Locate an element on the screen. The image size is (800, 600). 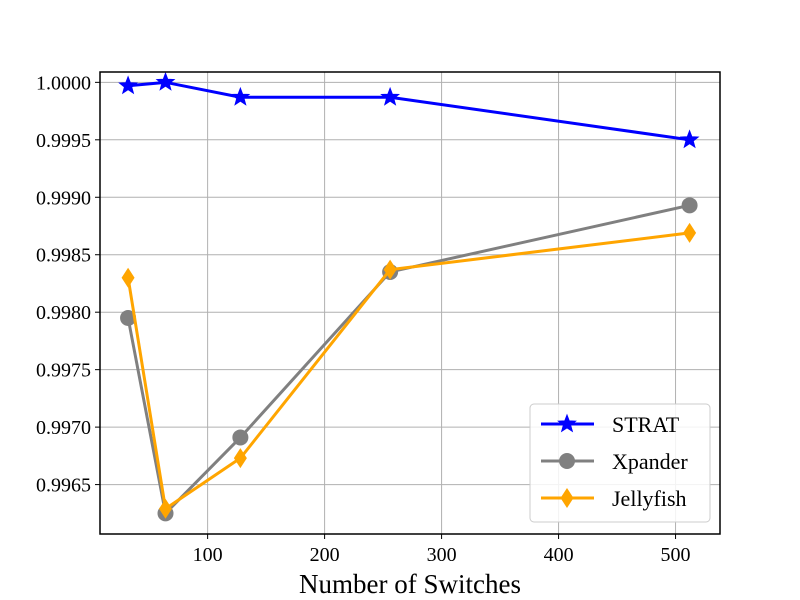
legend-label-jellyfish: Jellyfish is located at coordinates (649, 498).